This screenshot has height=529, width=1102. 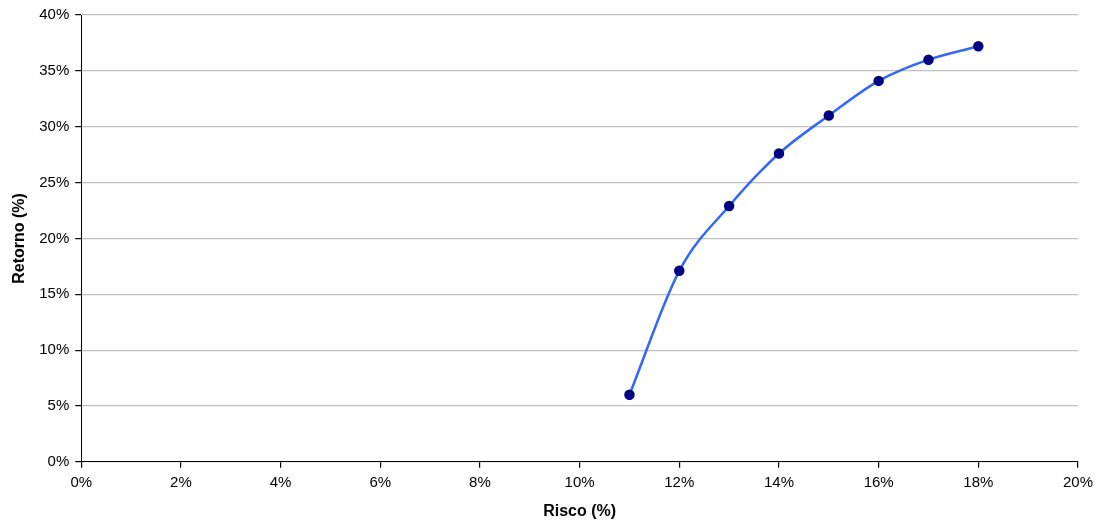 What do you see at coordinates (181, 481) in the screenshot?
I see `x-tick-label: 2%` at bounding box center [181, 481].